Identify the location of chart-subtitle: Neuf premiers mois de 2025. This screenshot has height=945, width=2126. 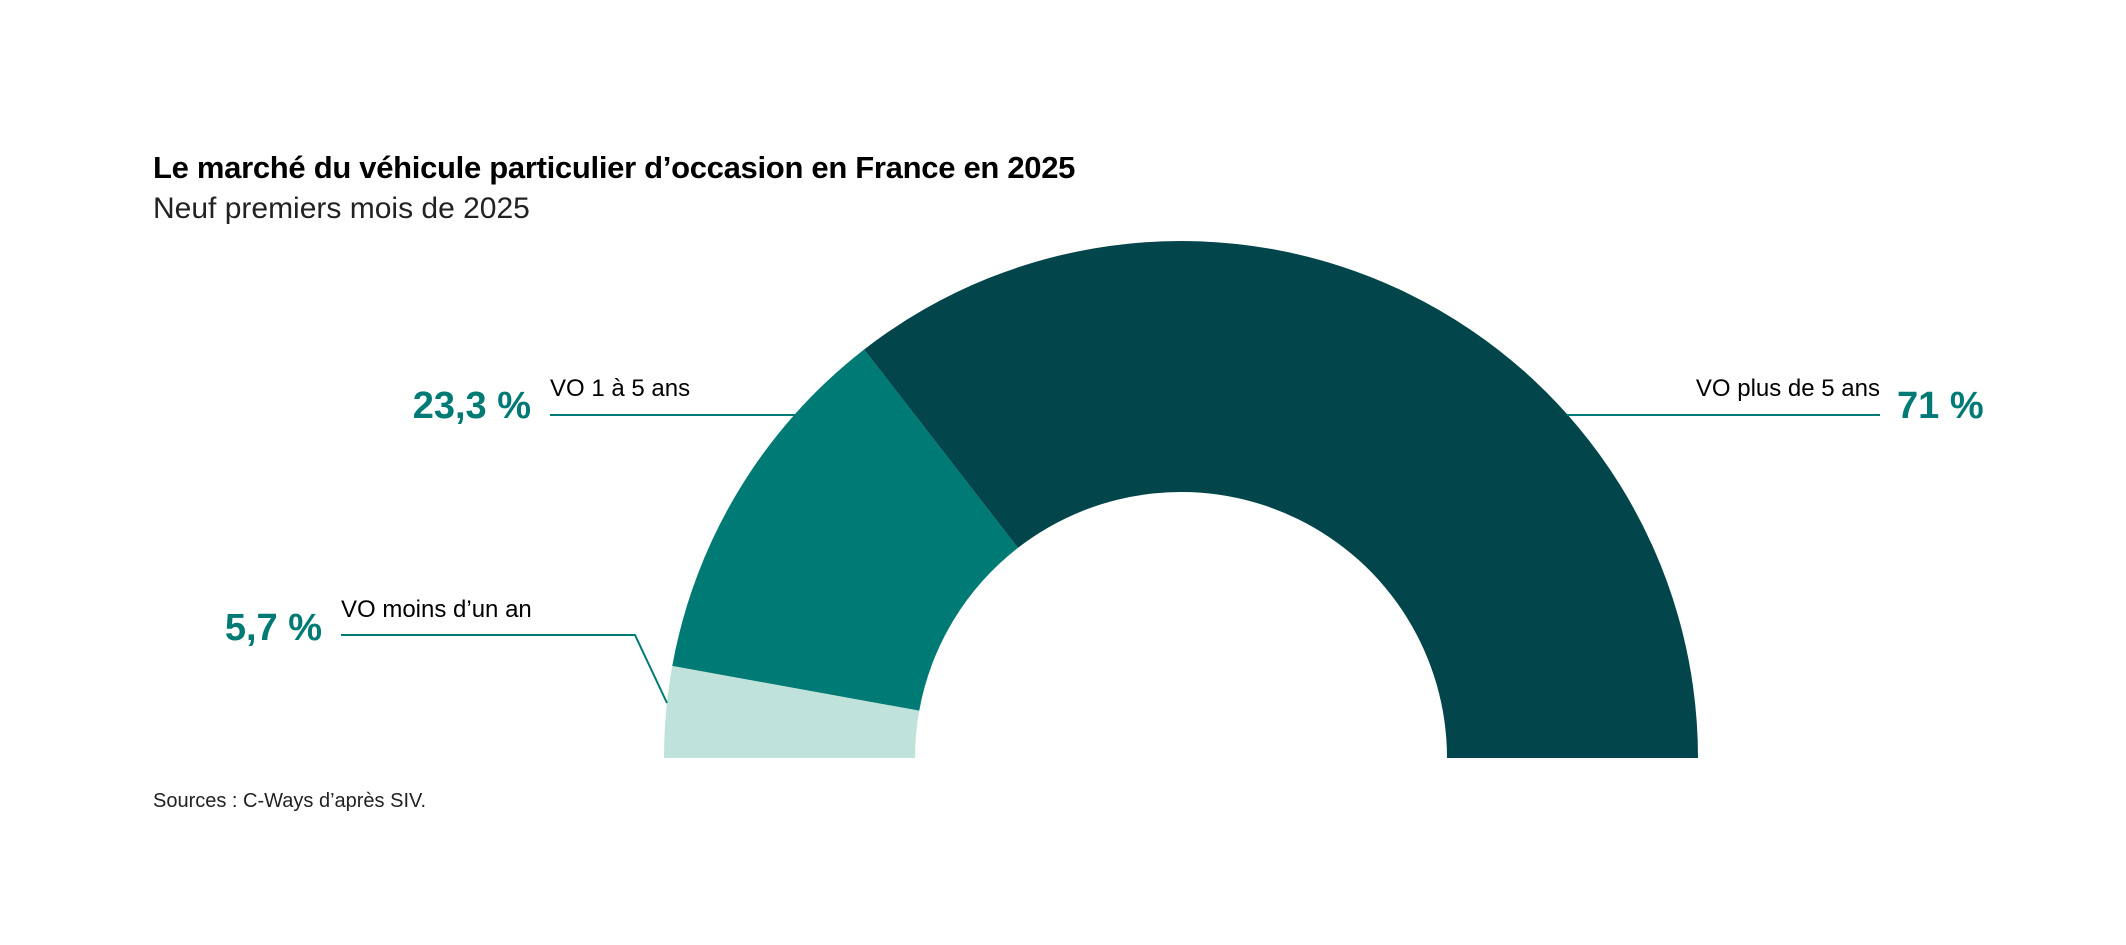
(341, 208).